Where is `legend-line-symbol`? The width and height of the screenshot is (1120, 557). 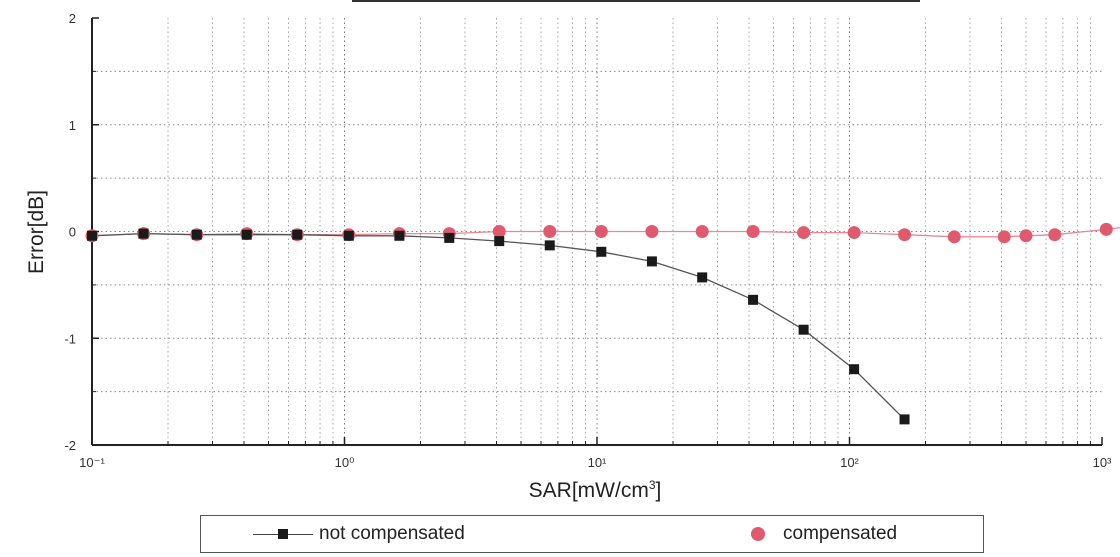
legend-line-symbol is located at coordinates (283, 533).